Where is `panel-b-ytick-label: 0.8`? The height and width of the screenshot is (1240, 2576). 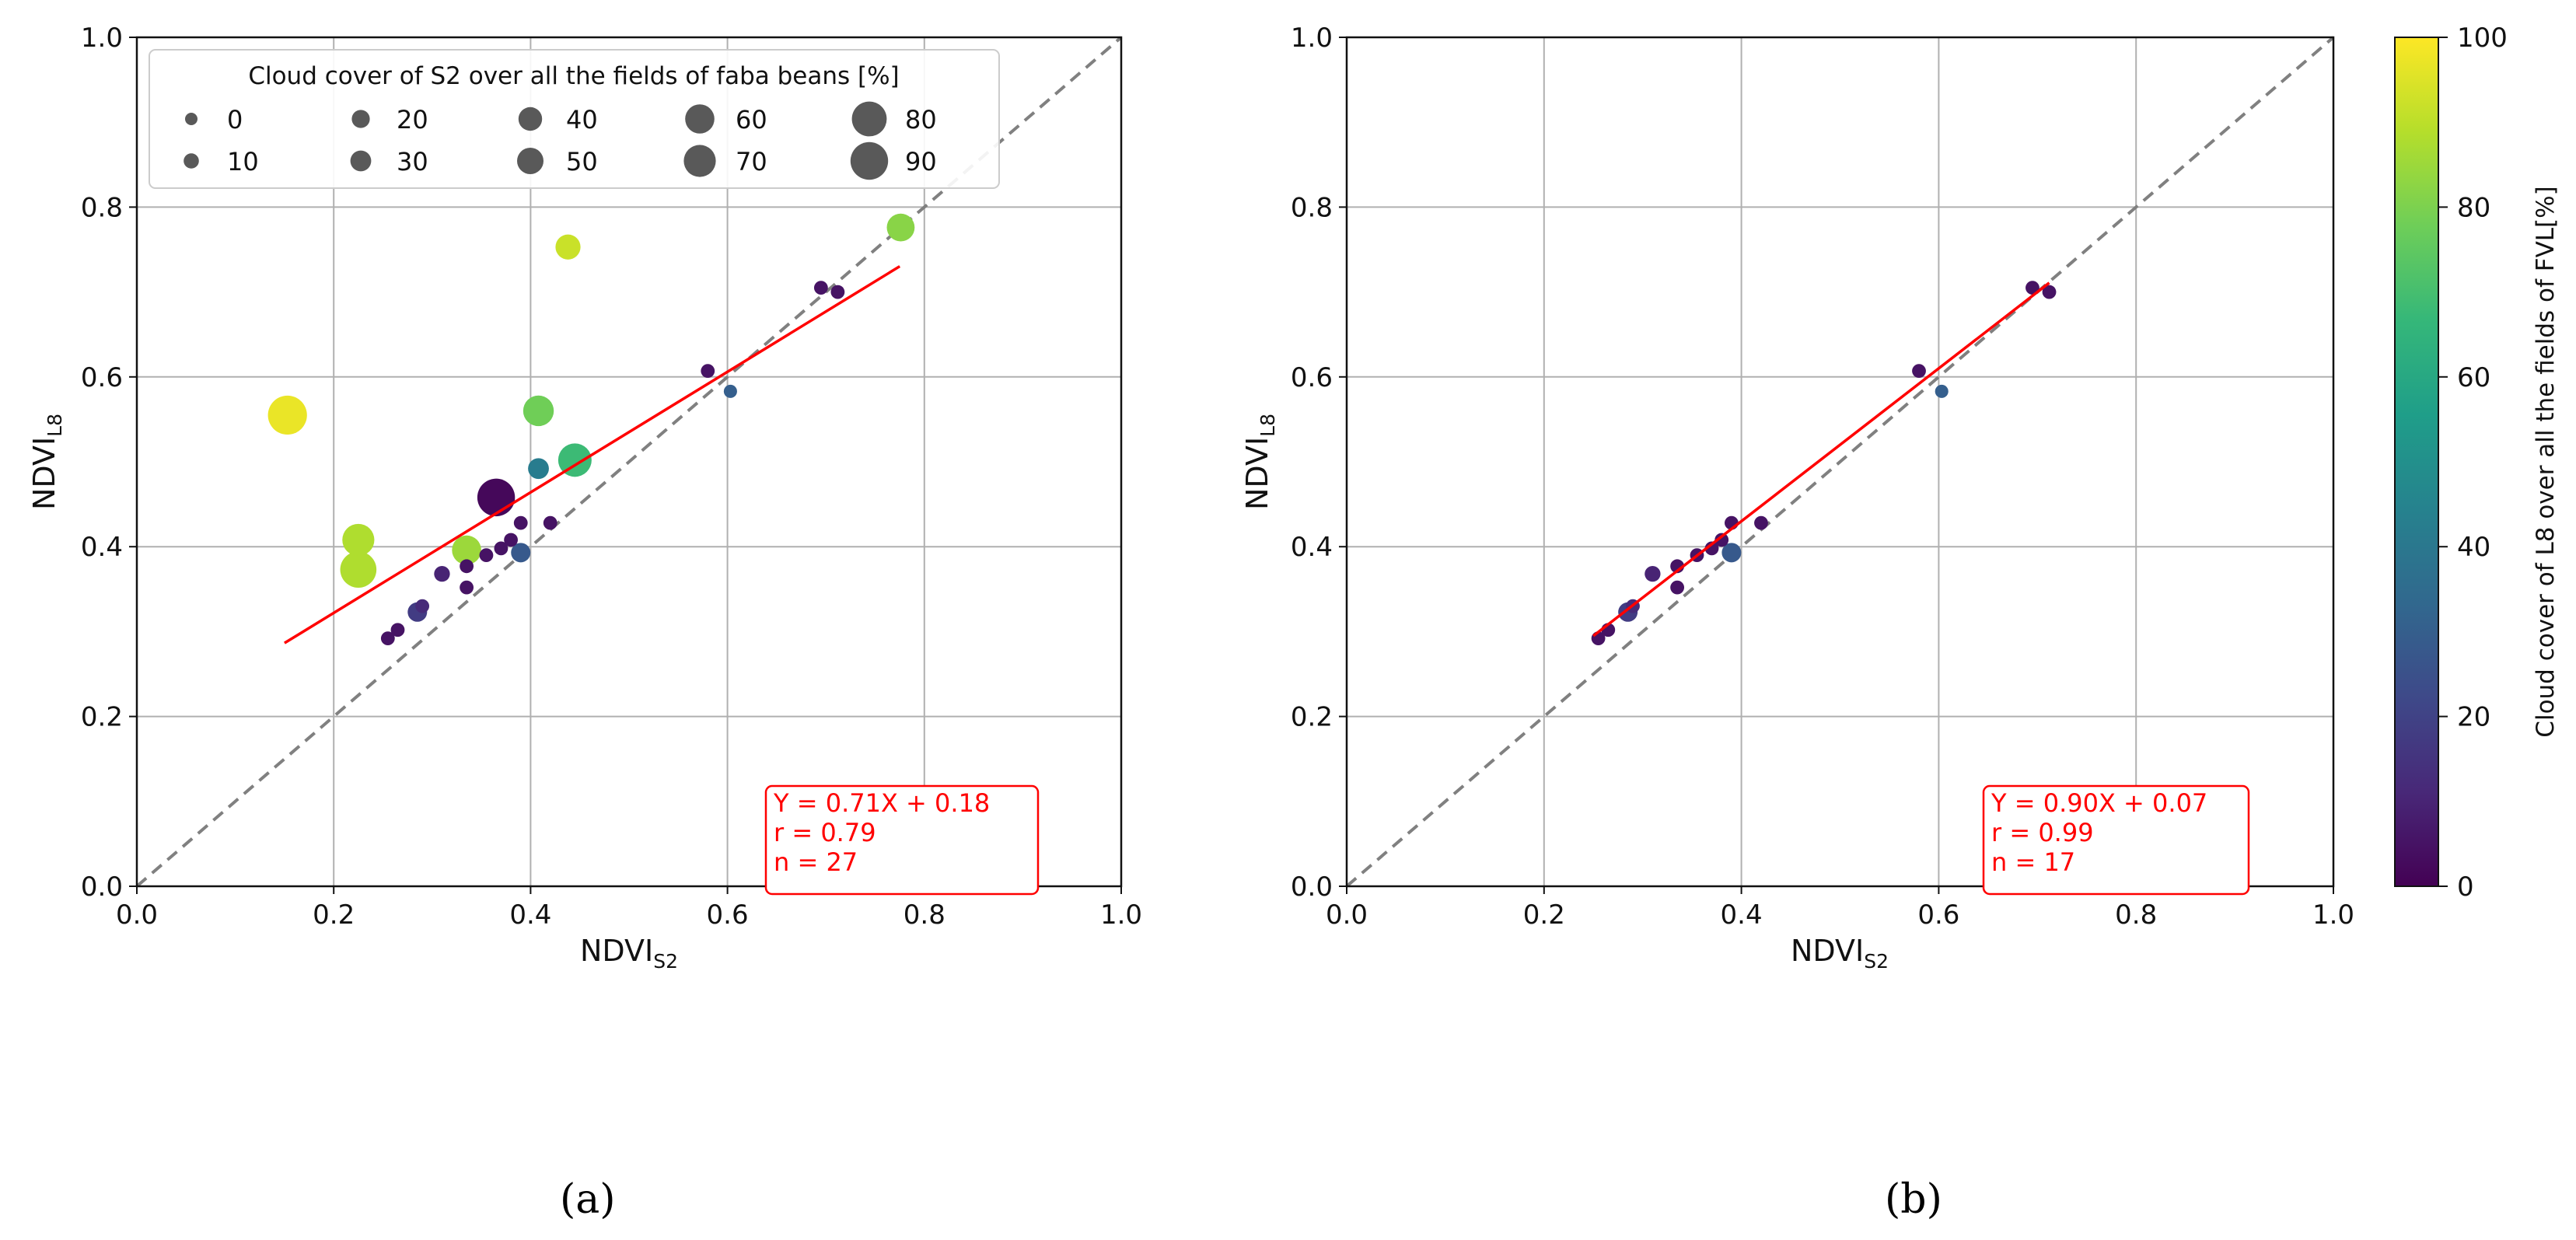
panel-b-ytick-label: 0.8 is located at coordinates (1312, 207).